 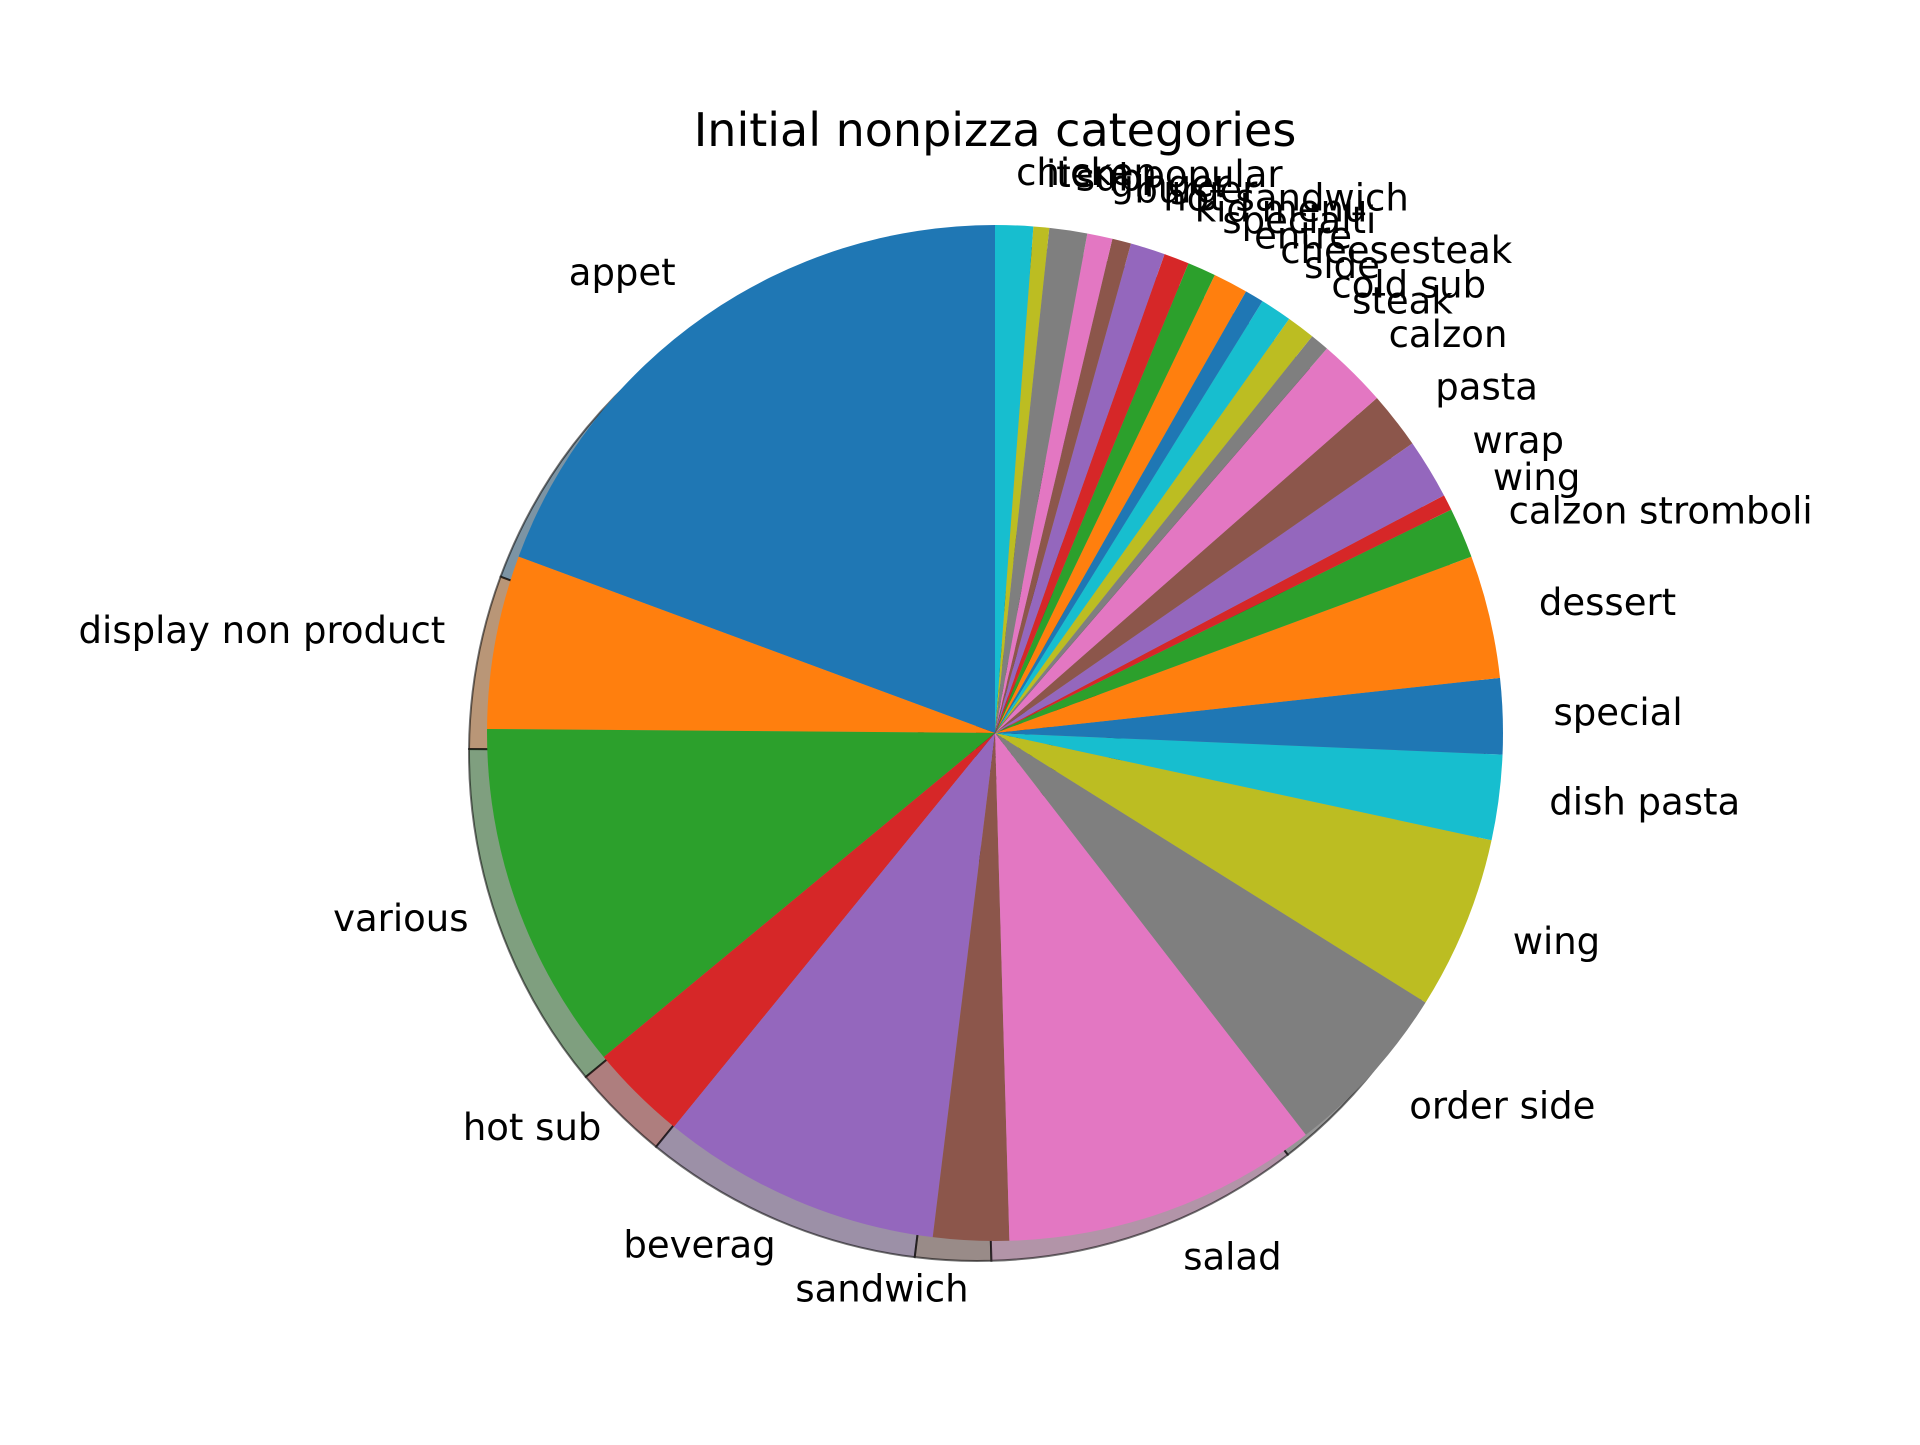 I want to click on pie-slice-cold-sub, so click(x=1154, y=525).